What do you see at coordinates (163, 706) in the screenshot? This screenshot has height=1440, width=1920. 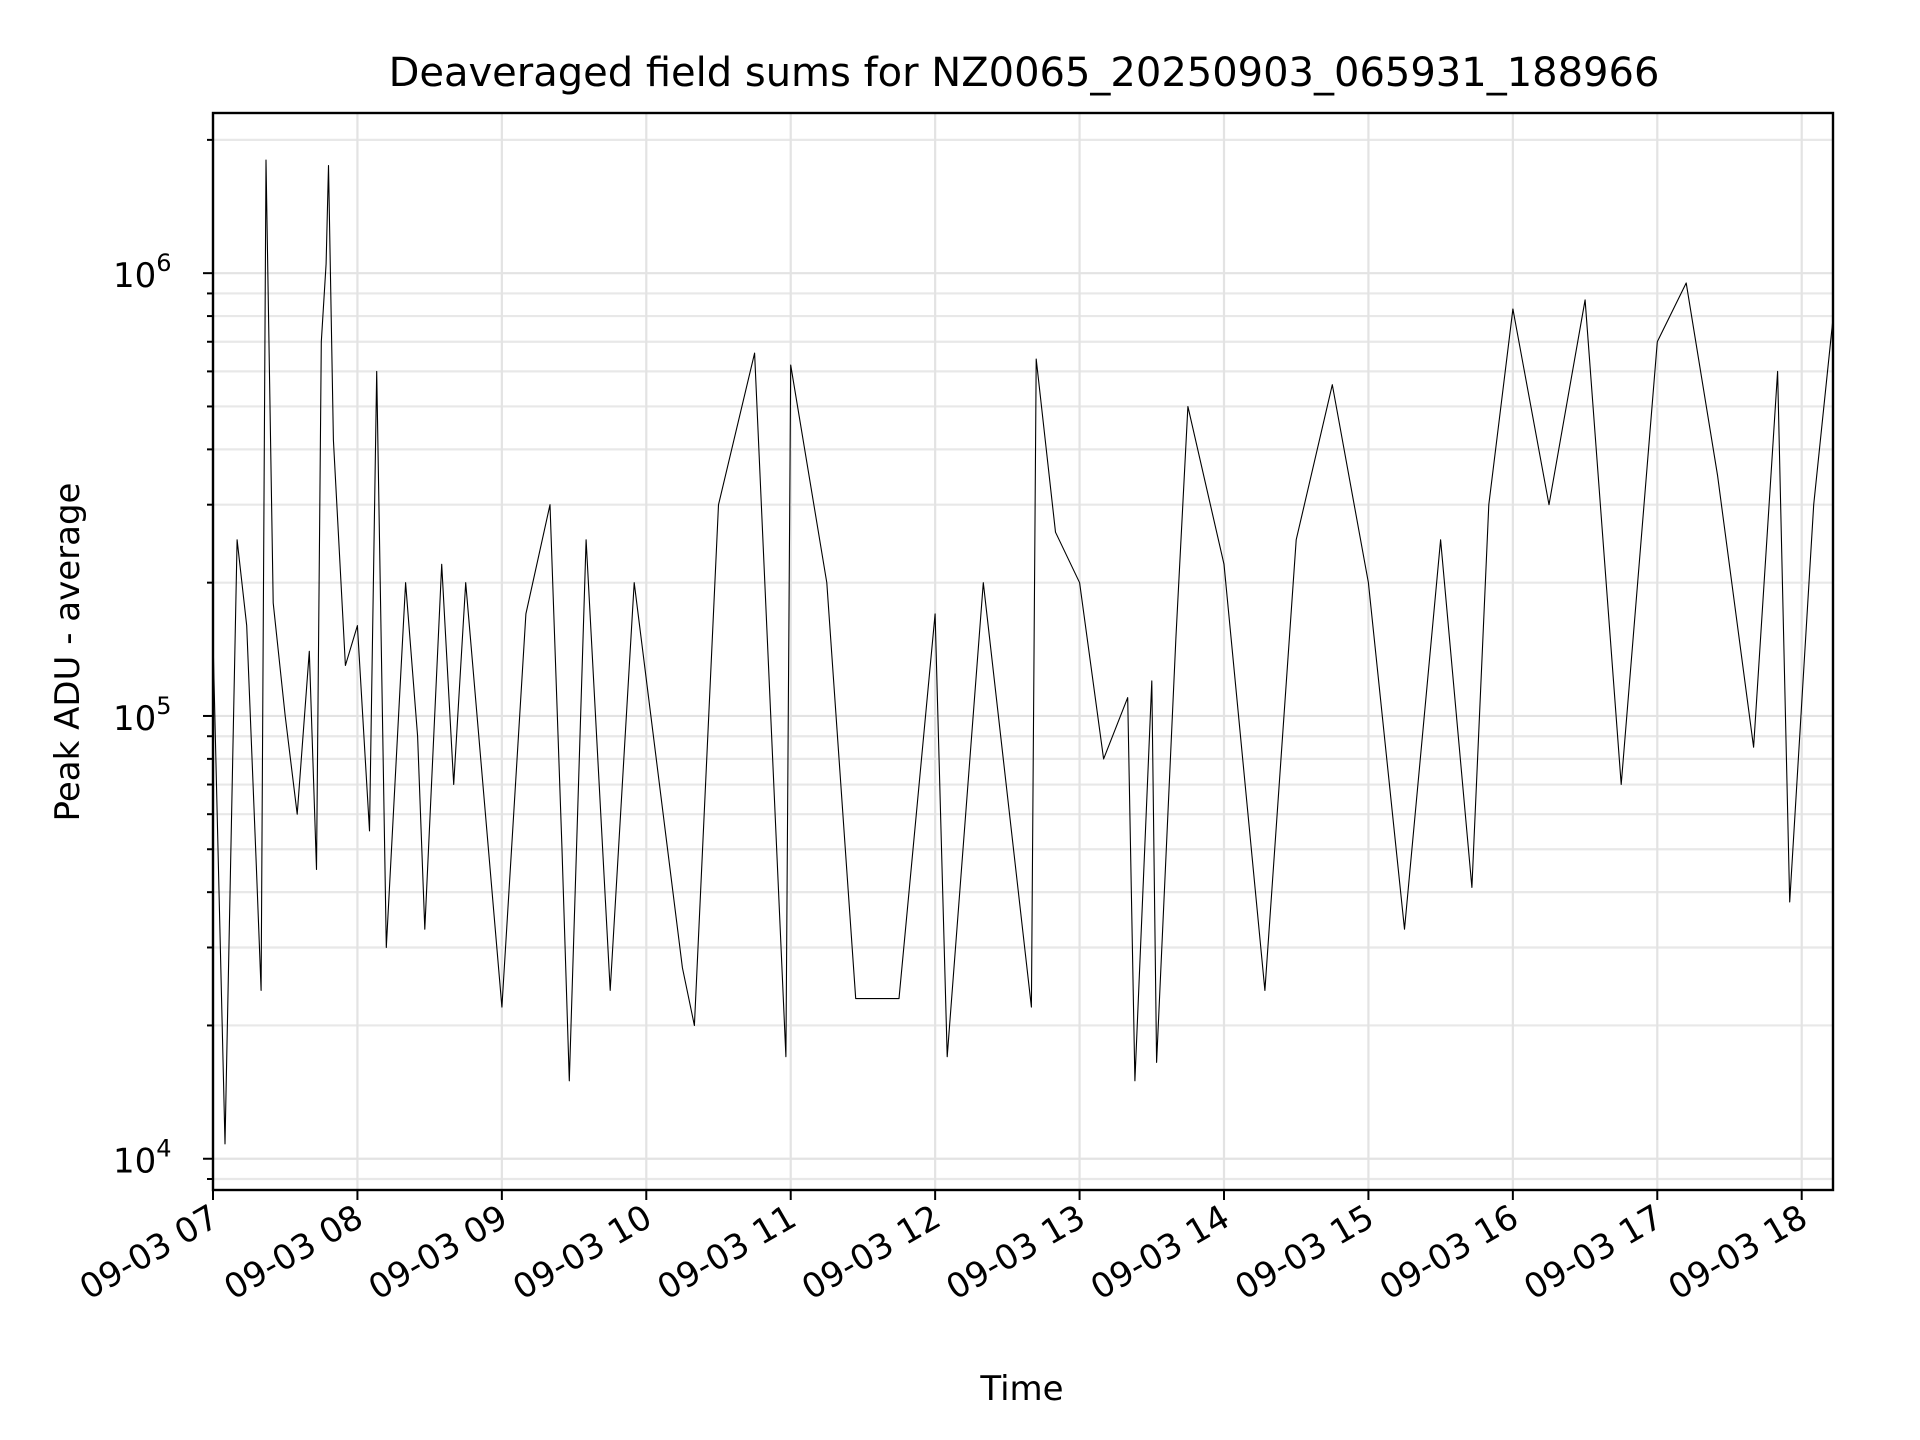 I see `y-tick-exponent: 5` at bounding box center [163, 706].